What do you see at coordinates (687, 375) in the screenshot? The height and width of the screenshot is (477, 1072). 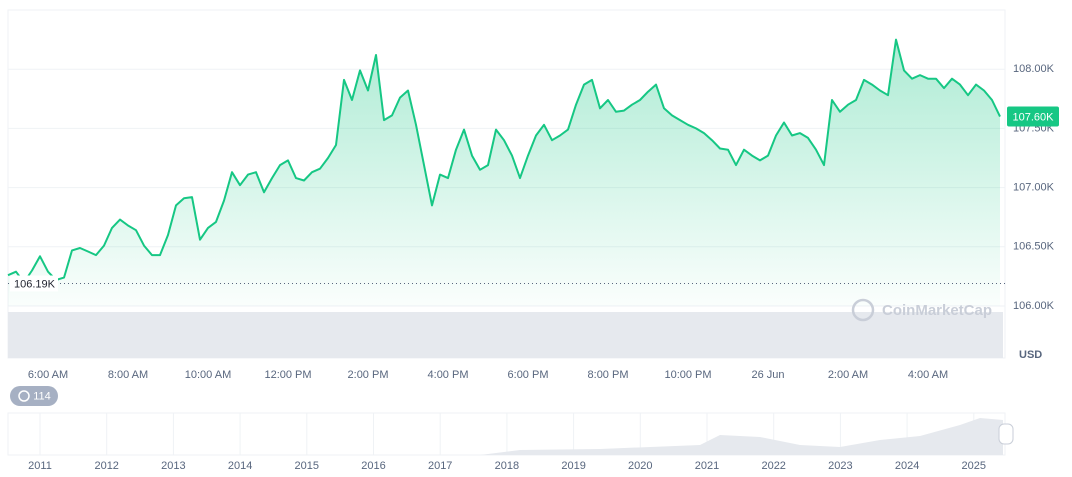 I see `x-tick-label: 10:00 PM` at bounding box center [687, 375].